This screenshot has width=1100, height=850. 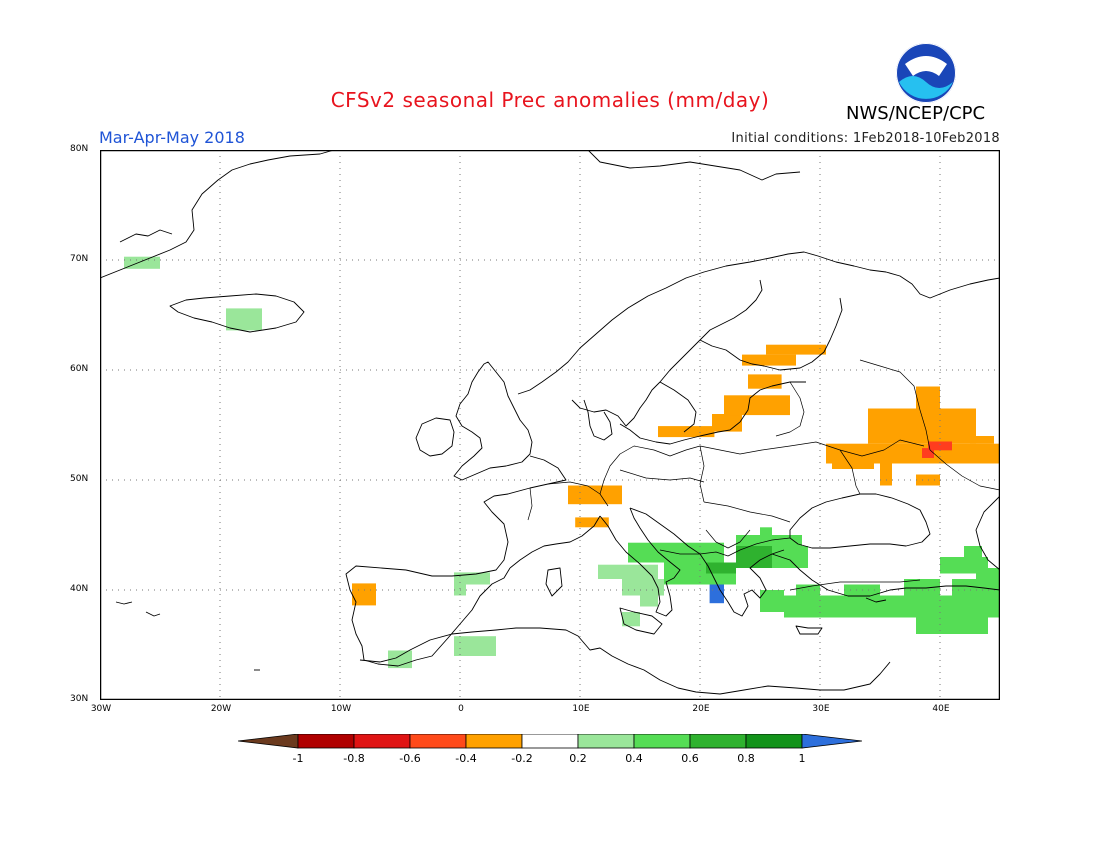 What do you see at coordinates (79, 369) in the screenshot?
I see `lat-tick-label: 60N` at bounding box center [79, 369].